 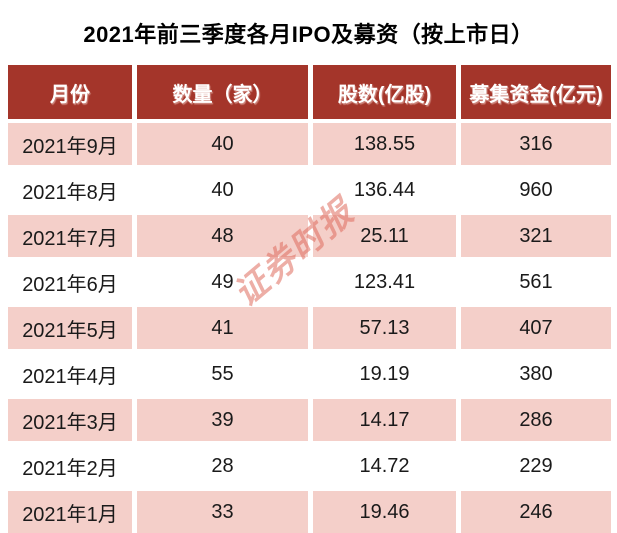 What do you see at coordinates (70, 420) in the screenshot?
I see `month-cell: 2021年3月` at bounding box center [70, 420].